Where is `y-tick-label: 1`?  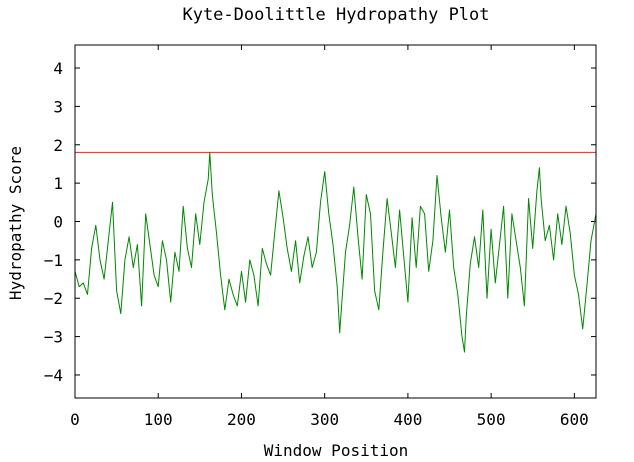
y-tick-label: 1 is located at coordinates (58, 183).